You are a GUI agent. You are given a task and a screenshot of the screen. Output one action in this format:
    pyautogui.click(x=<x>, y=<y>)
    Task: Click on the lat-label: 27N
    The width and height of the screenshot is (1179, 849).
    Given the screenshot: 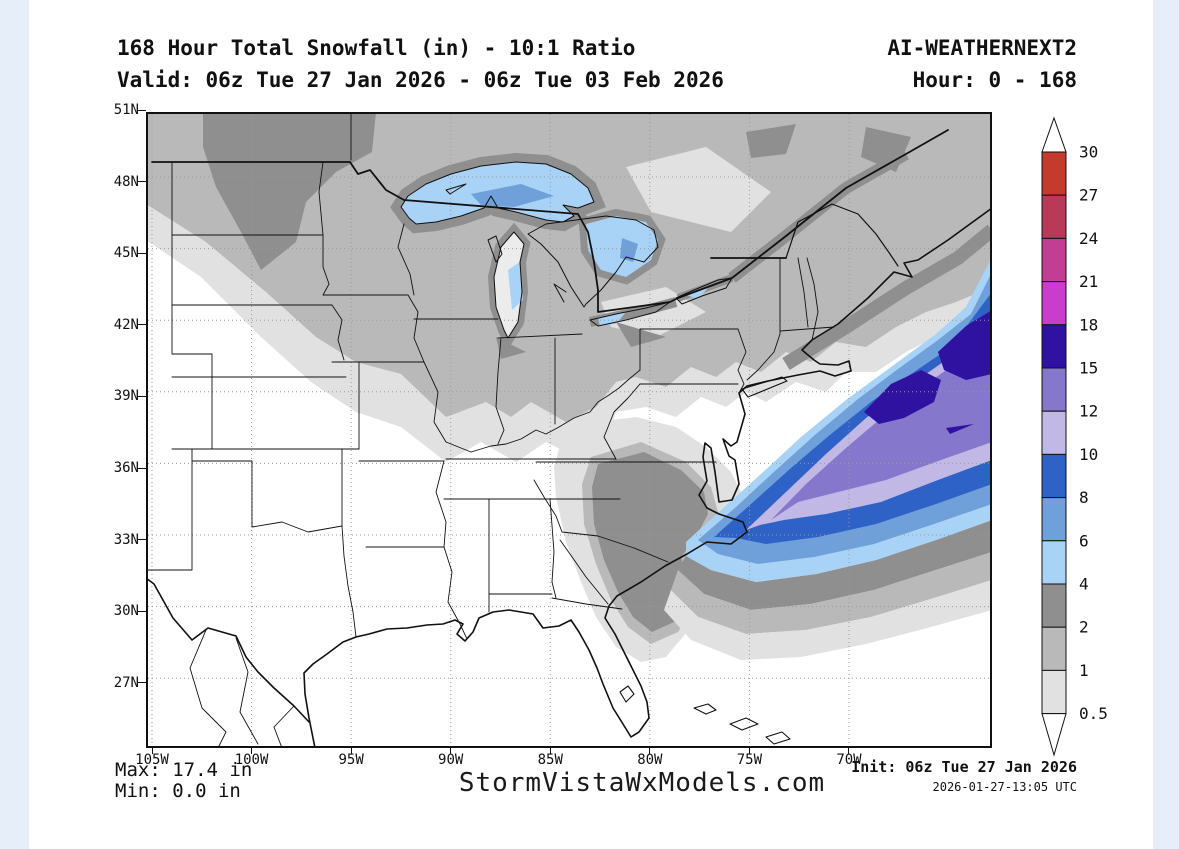 What is the action you would take?
    pyautogui.click(x=126, y=682)
    